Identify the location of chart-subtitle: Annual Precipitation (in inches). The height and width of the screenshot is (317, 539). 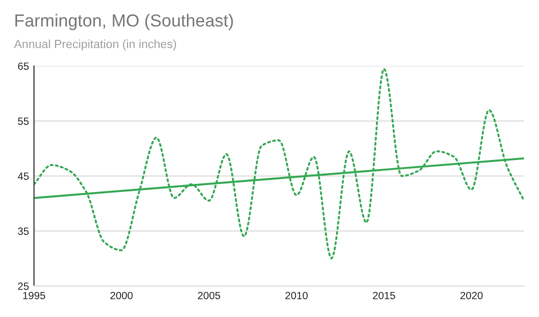
(95, 45).